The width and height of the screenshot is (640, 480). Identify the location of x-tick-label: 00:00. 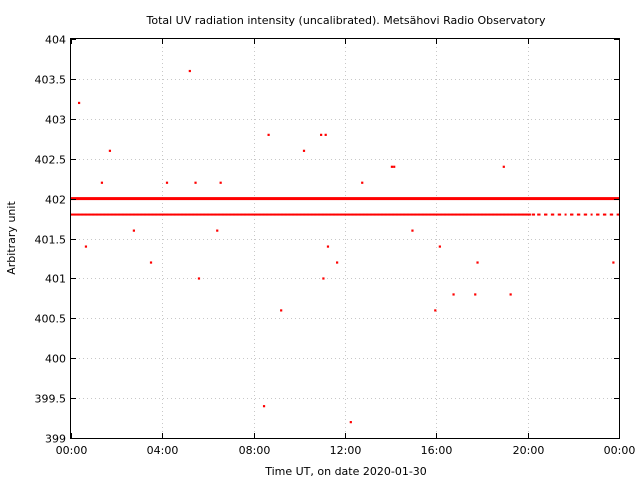
(620, 450).